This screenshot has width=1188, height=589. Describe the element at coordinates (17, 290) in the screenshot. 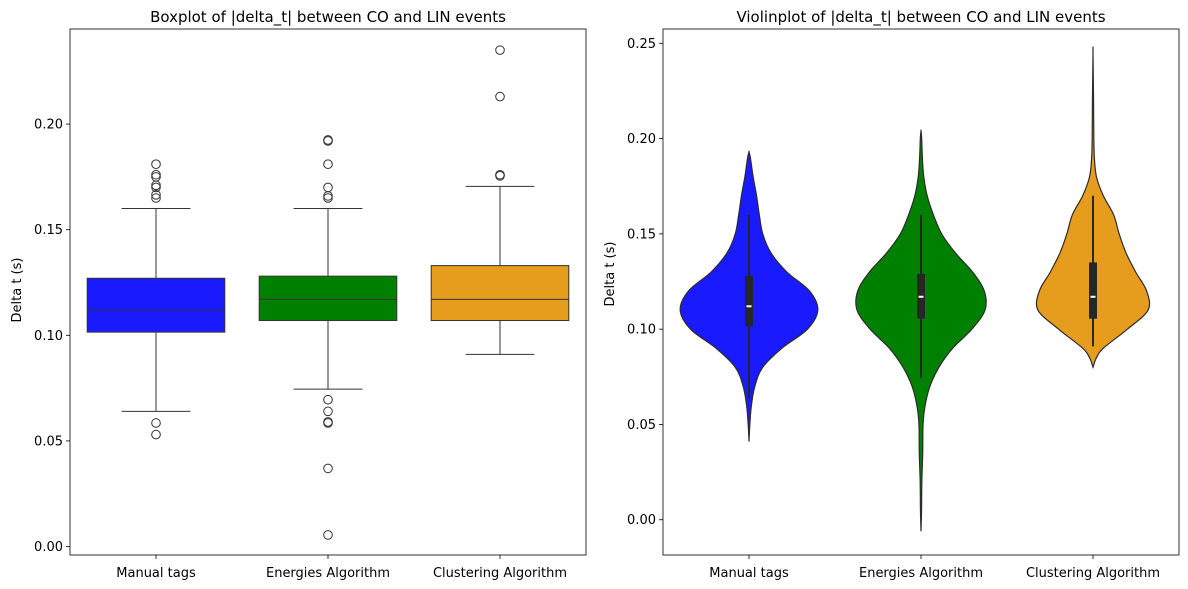

I see `boxplot-ylabel: Delta t (s)` at that location.